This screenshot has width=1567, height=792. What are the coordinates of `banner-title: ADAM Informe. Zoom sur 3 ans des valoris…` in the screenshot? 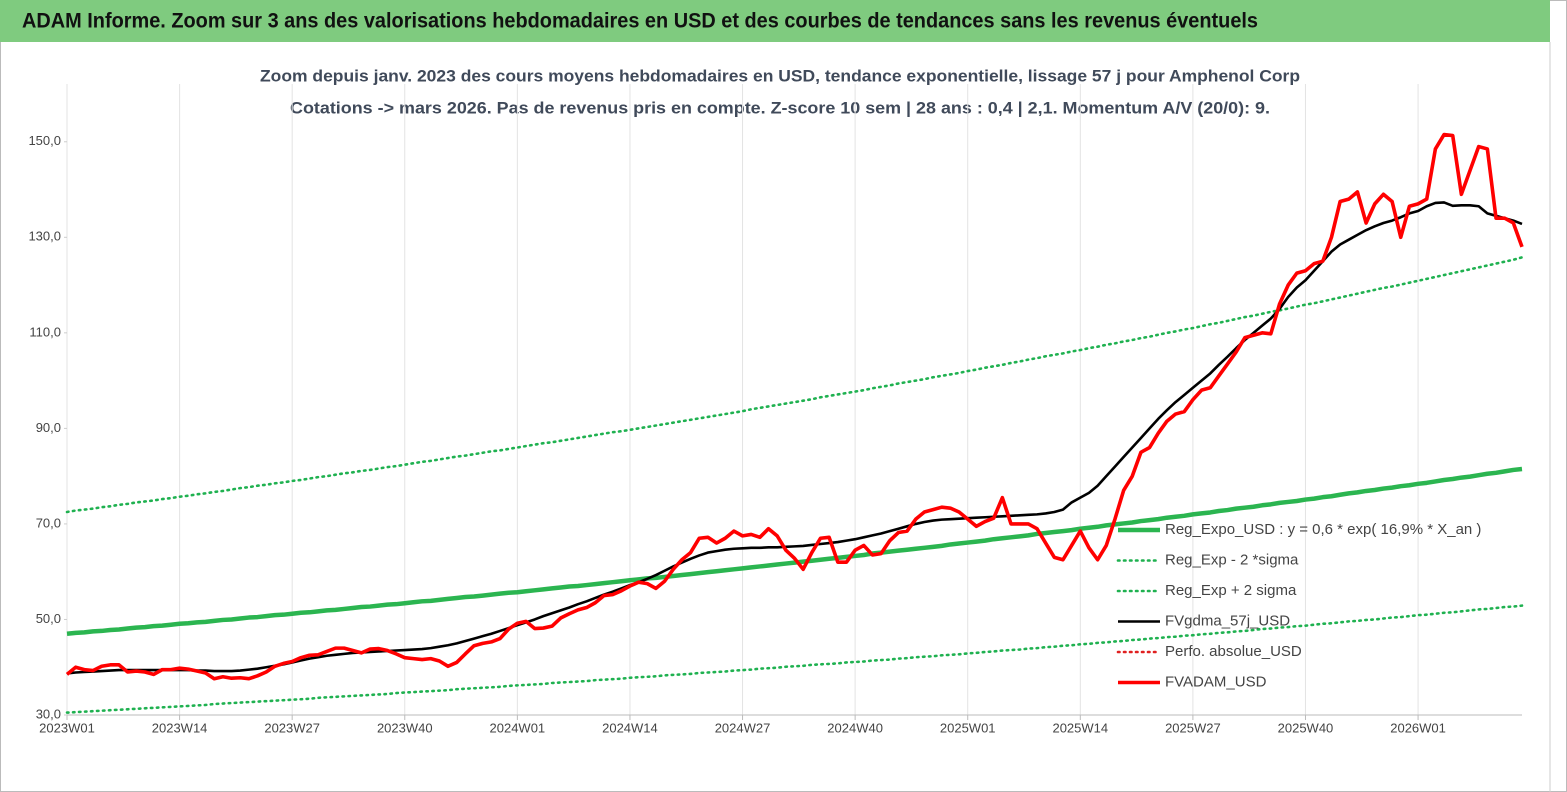 It's located at (640, 21).